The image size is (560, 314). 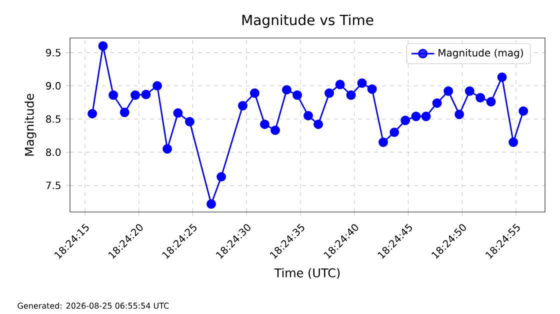 I want to click on y-tick-label: 9.5, so click(x=53, y=52).